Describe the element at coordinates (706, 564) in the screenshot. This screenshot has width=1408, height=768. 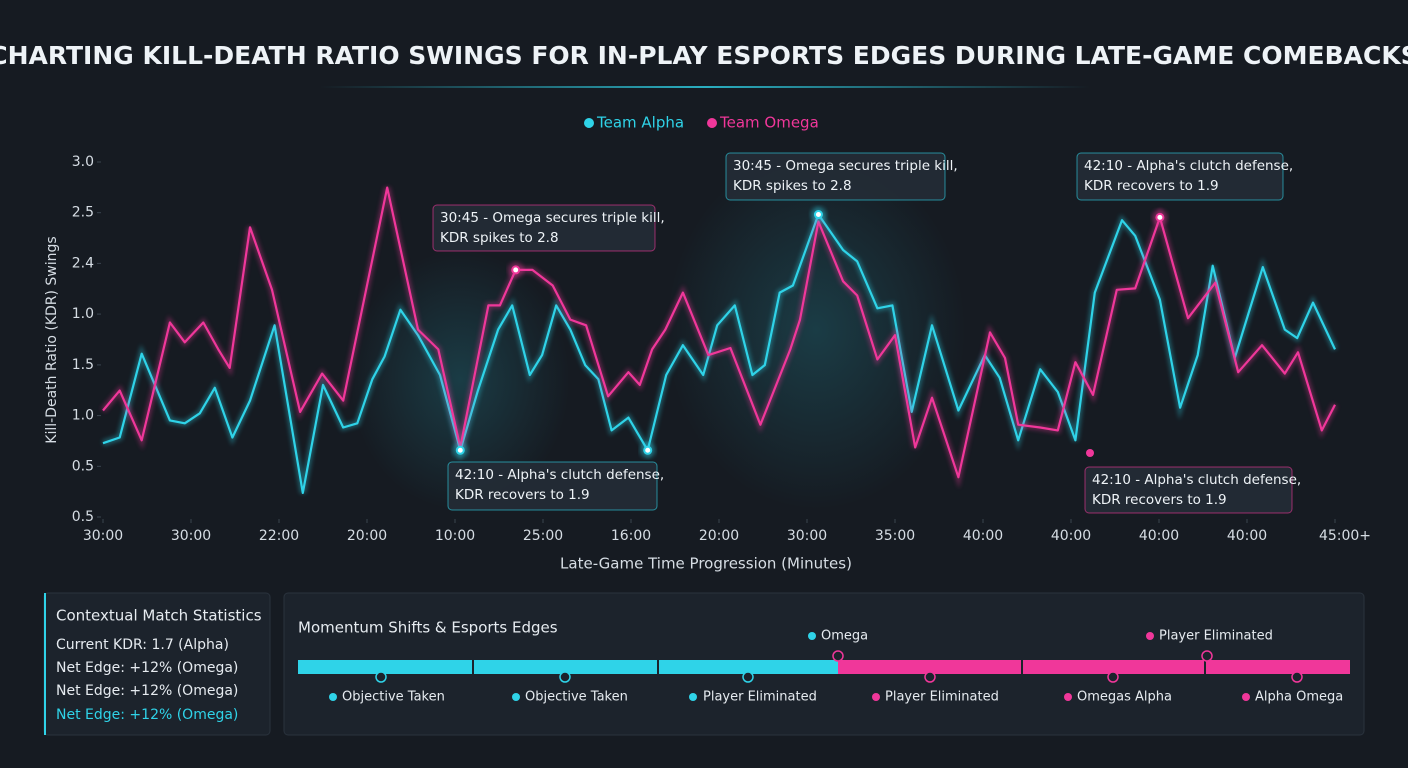
I see `x-axis-label: Late-Game Time Progression (Minutes)` at that location.